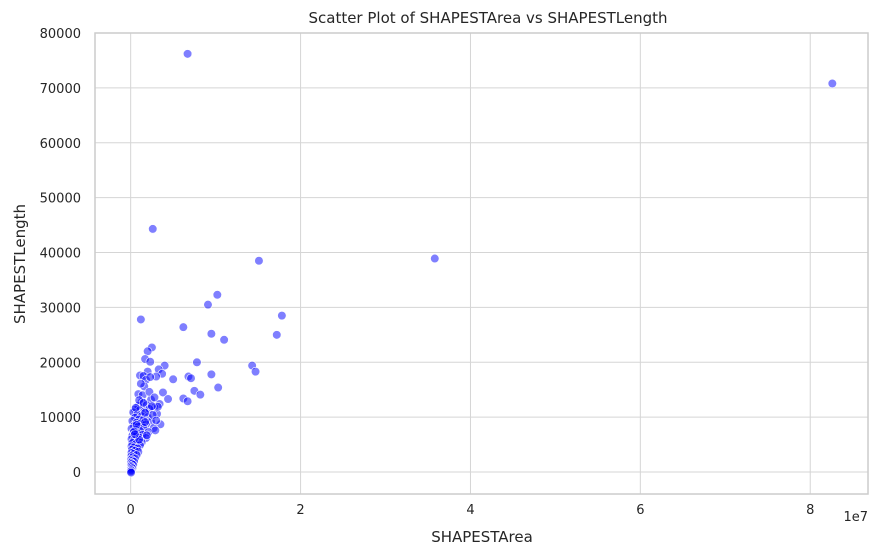 The width and height of the screenshot is (879, 556). I want to click on y-tick-label: 10000, so click(60, 418).